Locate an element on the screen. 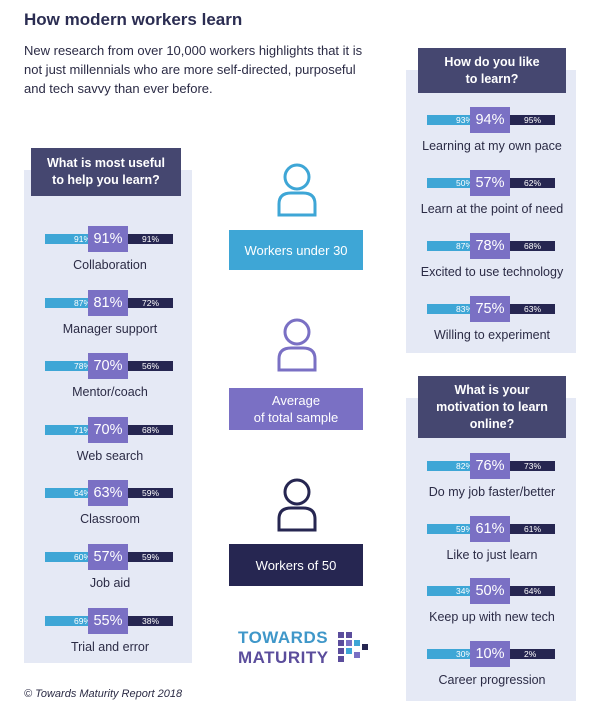 Image resolution: width=600 pixels, height=713 pixels. under30-bar: 34% is located at coordinates (452, 591).